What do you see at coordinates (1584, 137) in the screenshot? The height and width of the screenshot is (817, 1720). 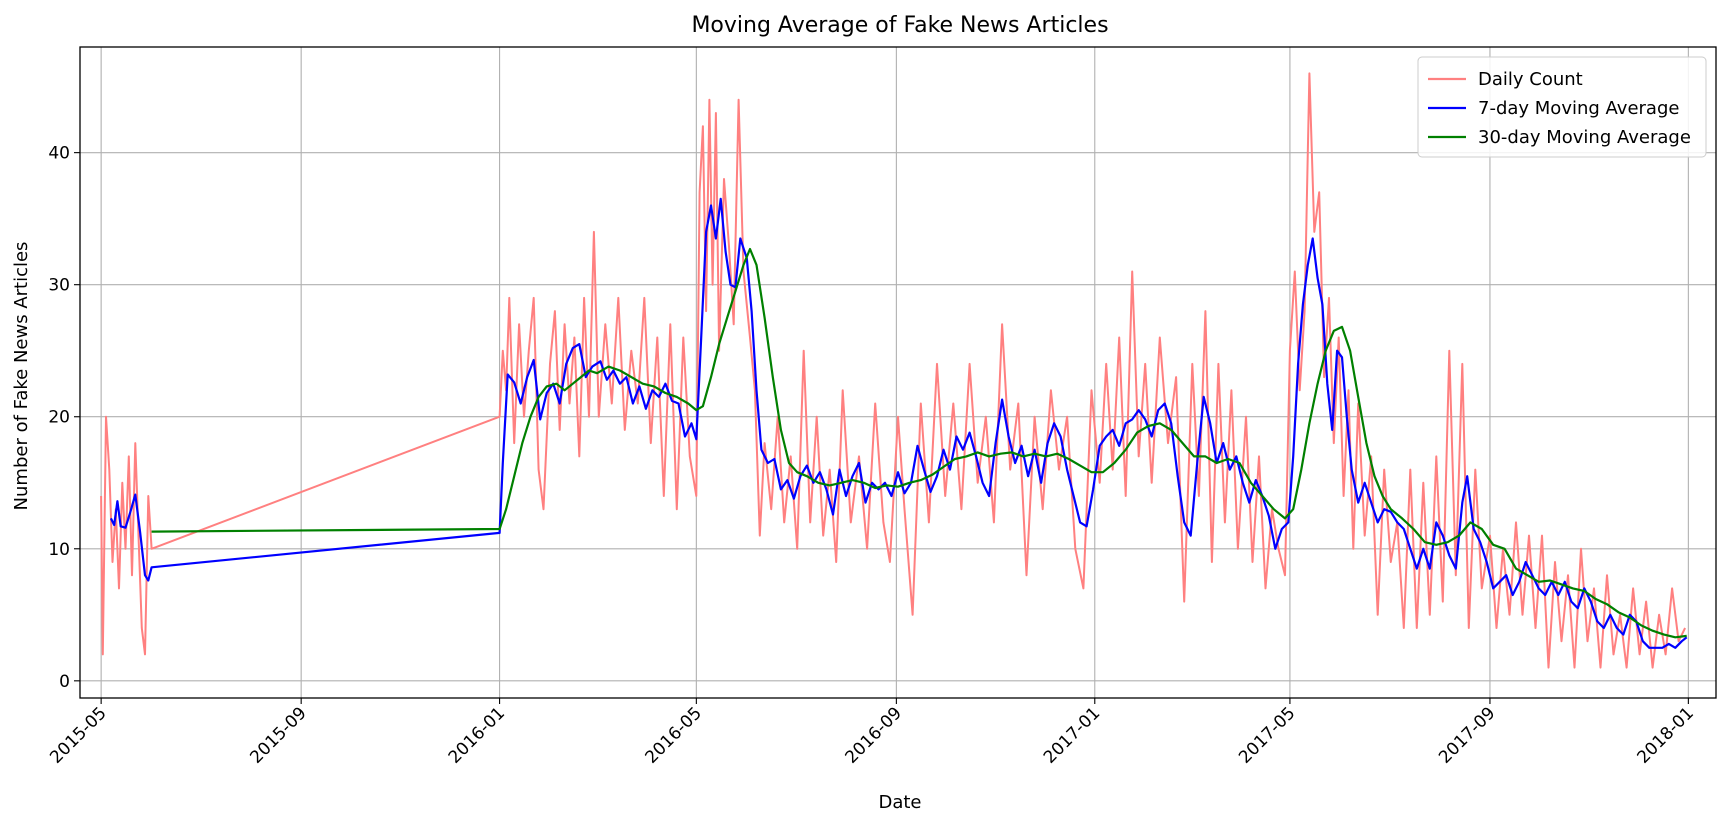 I see `legend-entry: 30-day Moving Average` at bounding box center [1584, 137].